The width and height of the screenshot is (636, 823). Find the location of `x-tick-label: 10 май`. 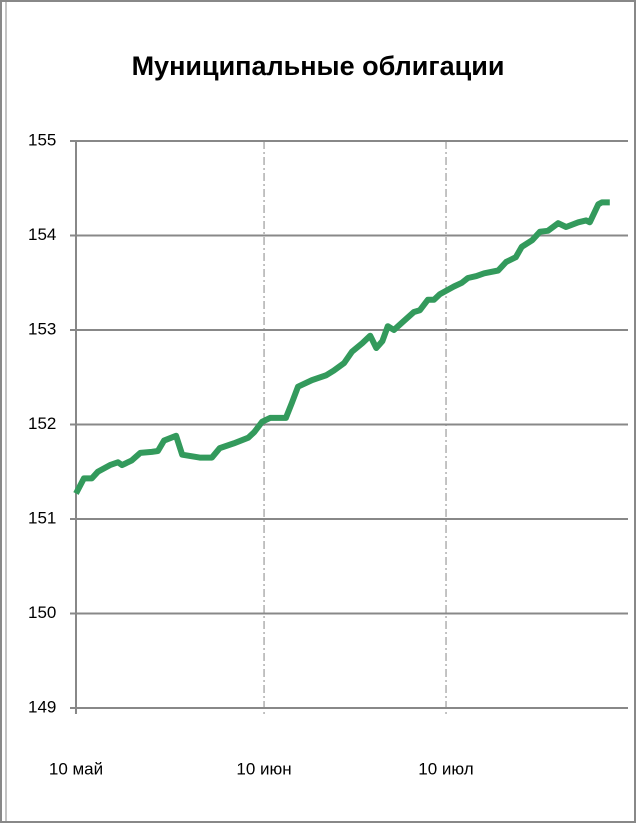

x-tick-label: 10 май is located at coordinates (76, 768).